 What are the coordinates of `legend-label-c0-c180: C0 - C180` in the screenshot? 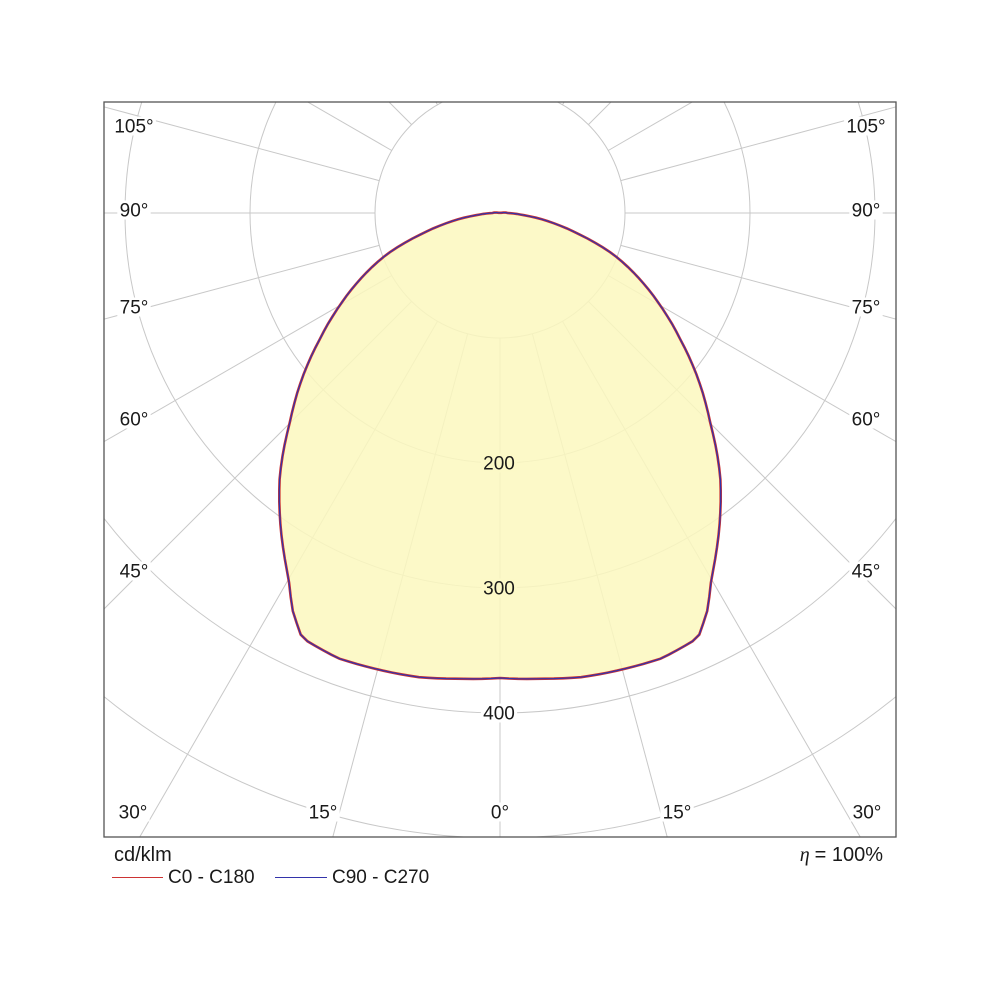 It's located at (211, 877).